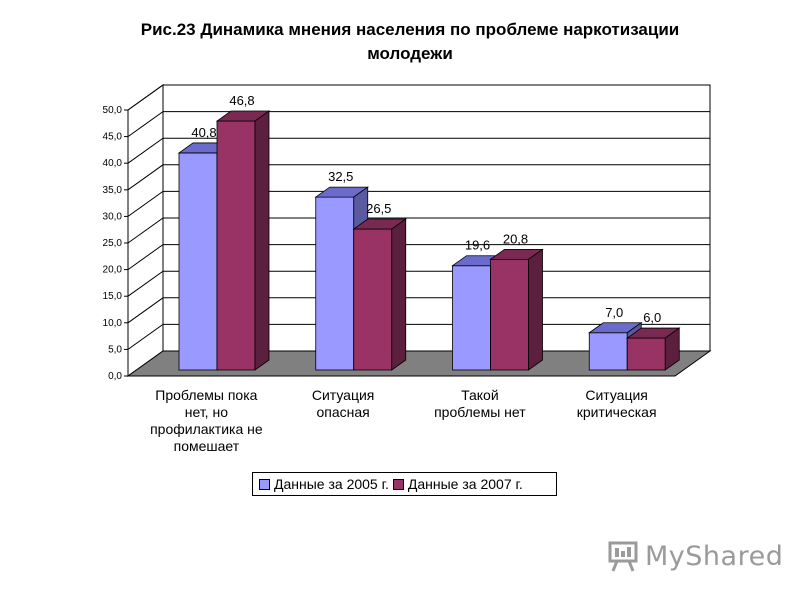  I want to click on category-label-3: Такой проблемы нет, so click(480, 403).